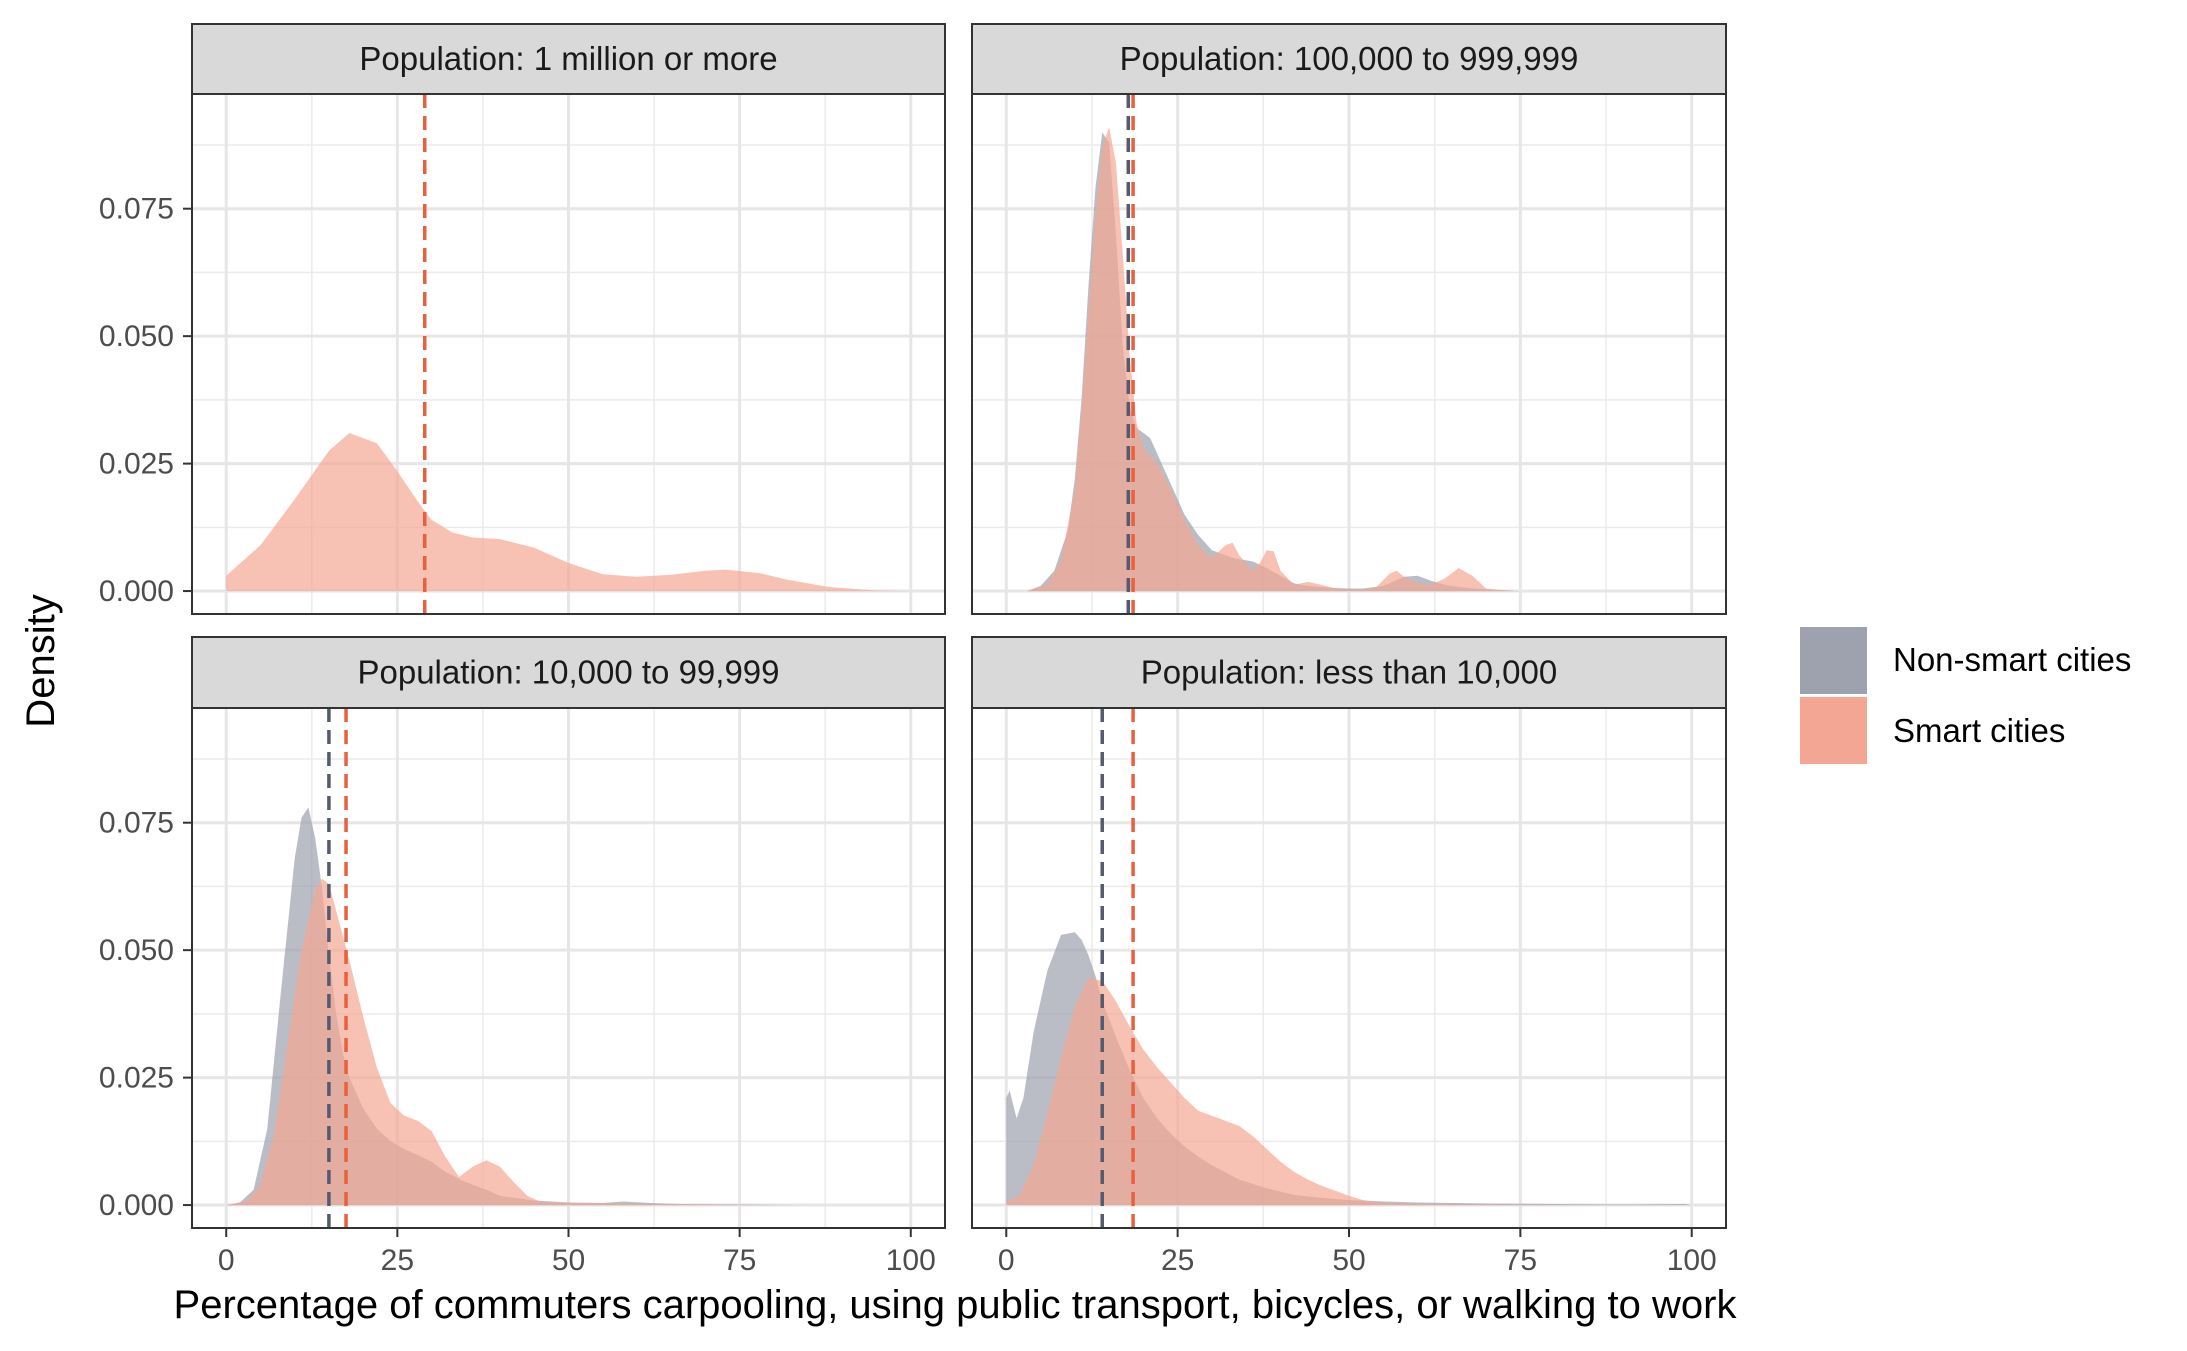 This screenshot has width=2187, height=1351. Describe the element at coordinates (145, 707) in the screenshot. I see `y-axis: 0.000 0.025 0.050 0.075 0.000 0.025 0.050 0.075` at that location.